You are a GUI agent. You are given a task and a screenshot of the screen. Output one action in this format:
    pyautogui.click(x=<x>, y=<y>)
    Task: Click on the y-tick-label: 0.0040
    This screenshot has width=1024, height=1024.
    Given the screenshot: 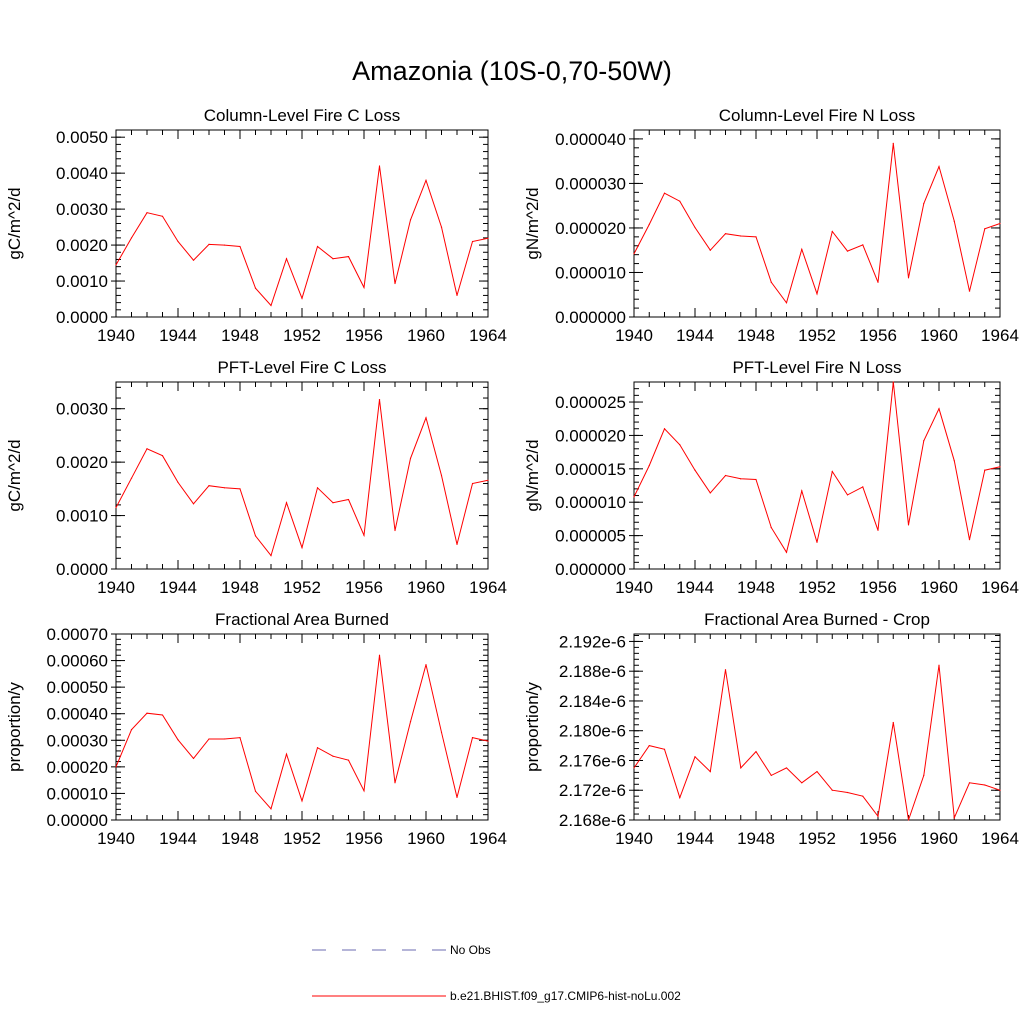 What is the action you would take?
    pyautogui.click(x=82, y=173)
    